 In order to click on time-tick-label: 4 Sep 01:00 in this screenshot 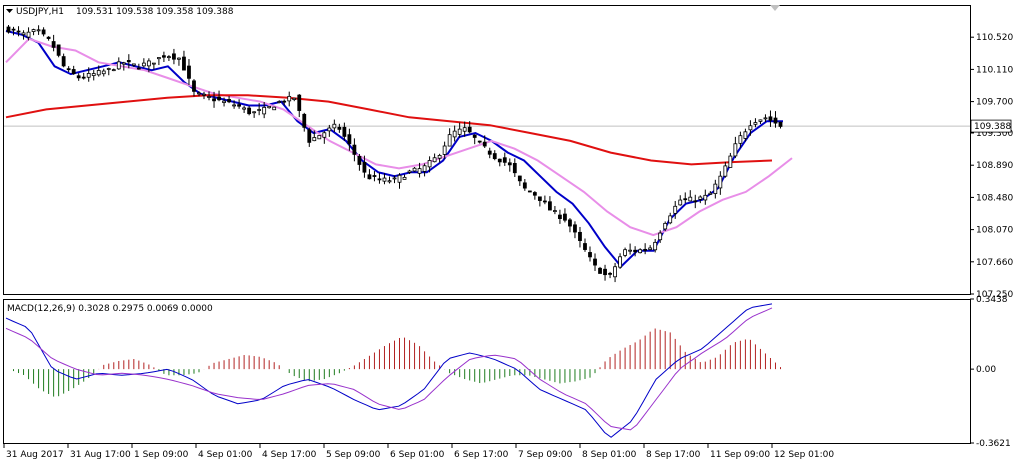, I will do `click(225, 455)`.